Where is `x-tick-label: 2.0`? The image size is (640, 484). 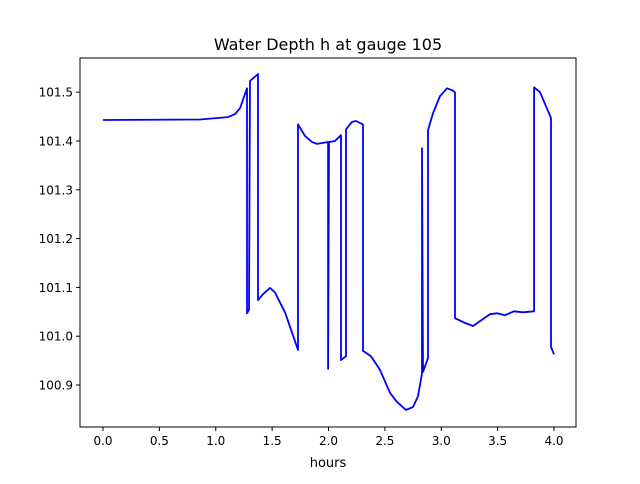
x-tick-label: 2.0 is located at coordinates (328, 441).